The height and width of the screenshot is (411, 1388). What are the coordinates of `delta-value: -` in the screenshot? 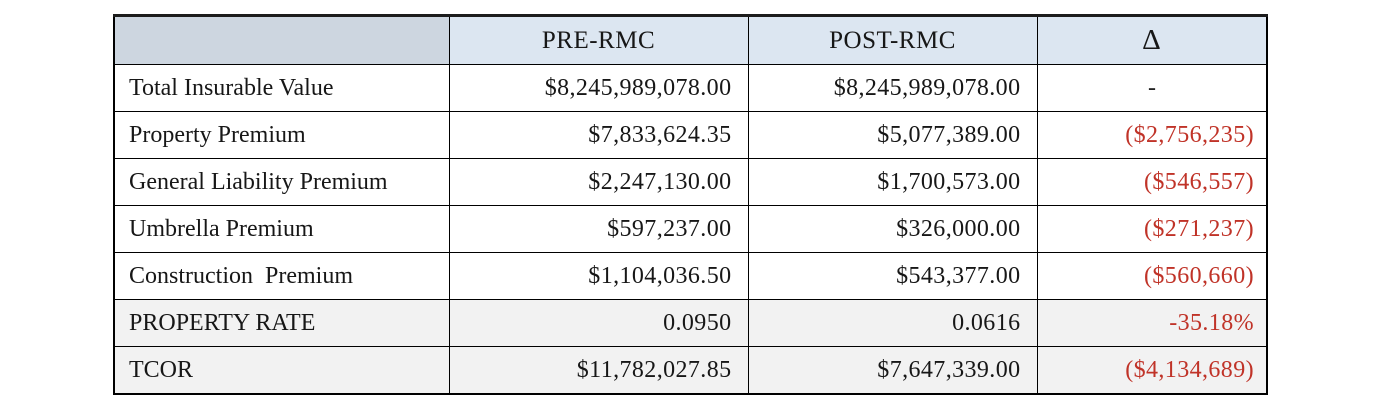 It's located at (1152, 88).